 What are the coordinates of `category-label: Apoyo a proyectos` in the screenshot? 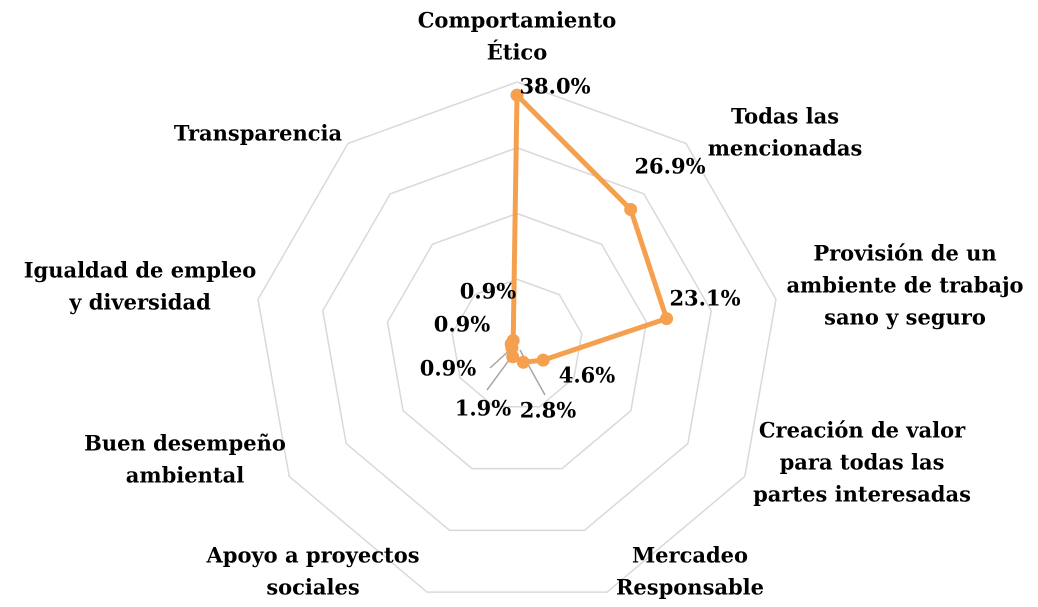 It's located at (312, 555).